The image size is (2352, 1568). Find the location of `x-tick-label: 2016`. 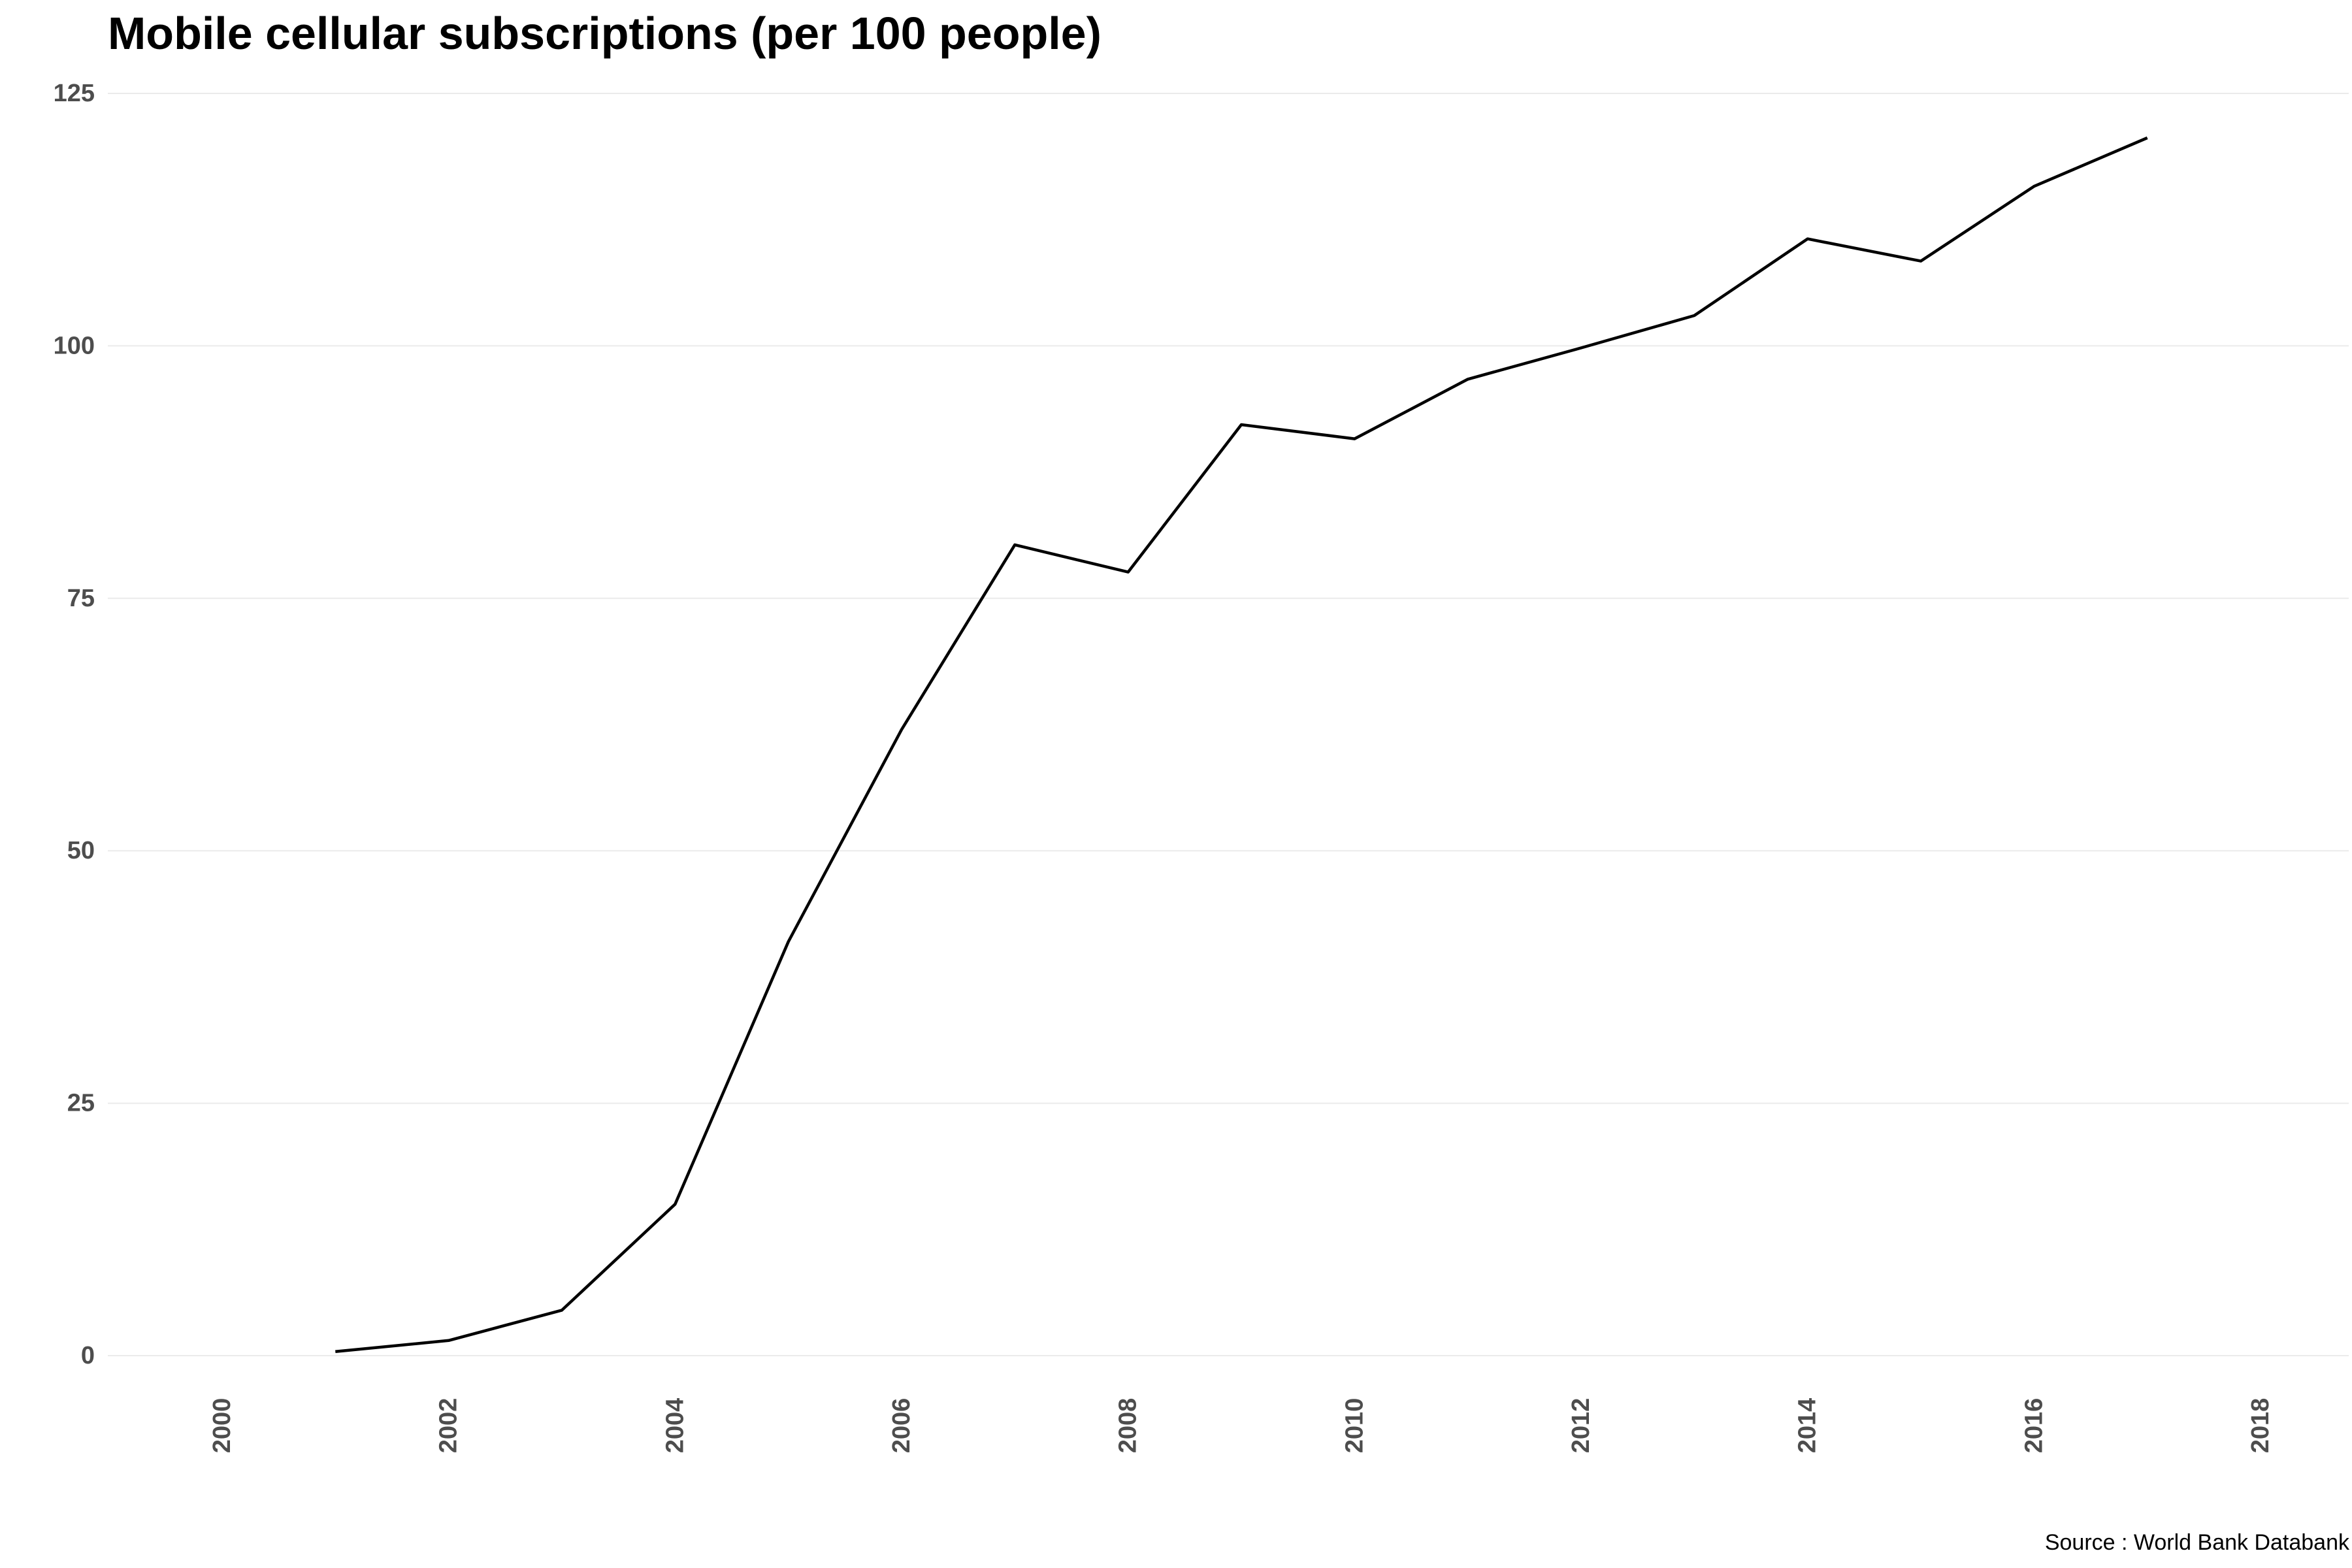

x-tick-label: 2016 is located at coordinates (2034, 1426).